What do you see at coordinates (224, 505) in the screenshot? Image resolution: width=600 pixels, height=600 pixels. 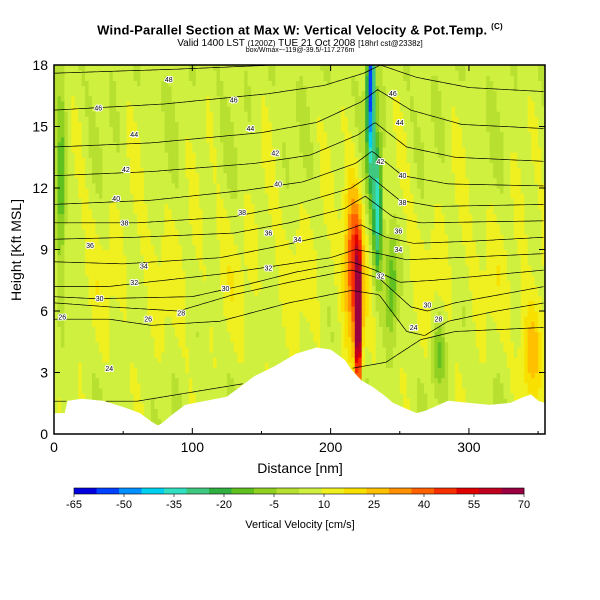 I see `colorbar-tick-label: -20` at bounding box center [224, 505].